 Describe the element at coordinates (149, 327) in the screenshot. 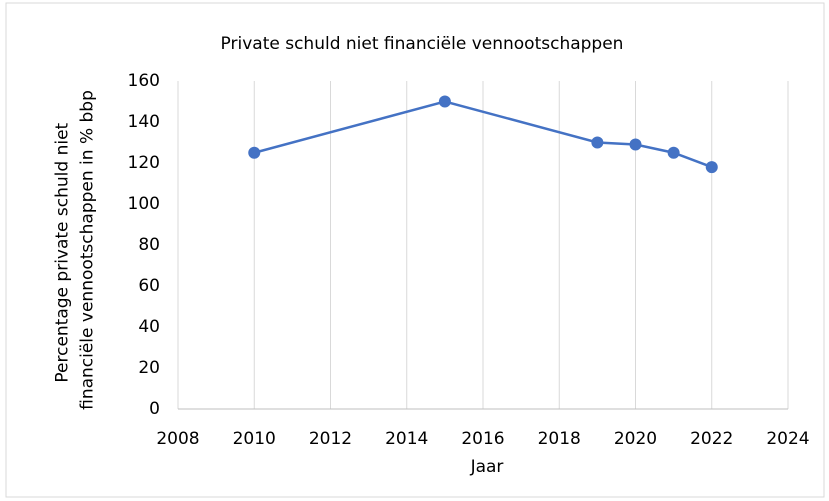

I see `y-tick-label: 40` at that location.